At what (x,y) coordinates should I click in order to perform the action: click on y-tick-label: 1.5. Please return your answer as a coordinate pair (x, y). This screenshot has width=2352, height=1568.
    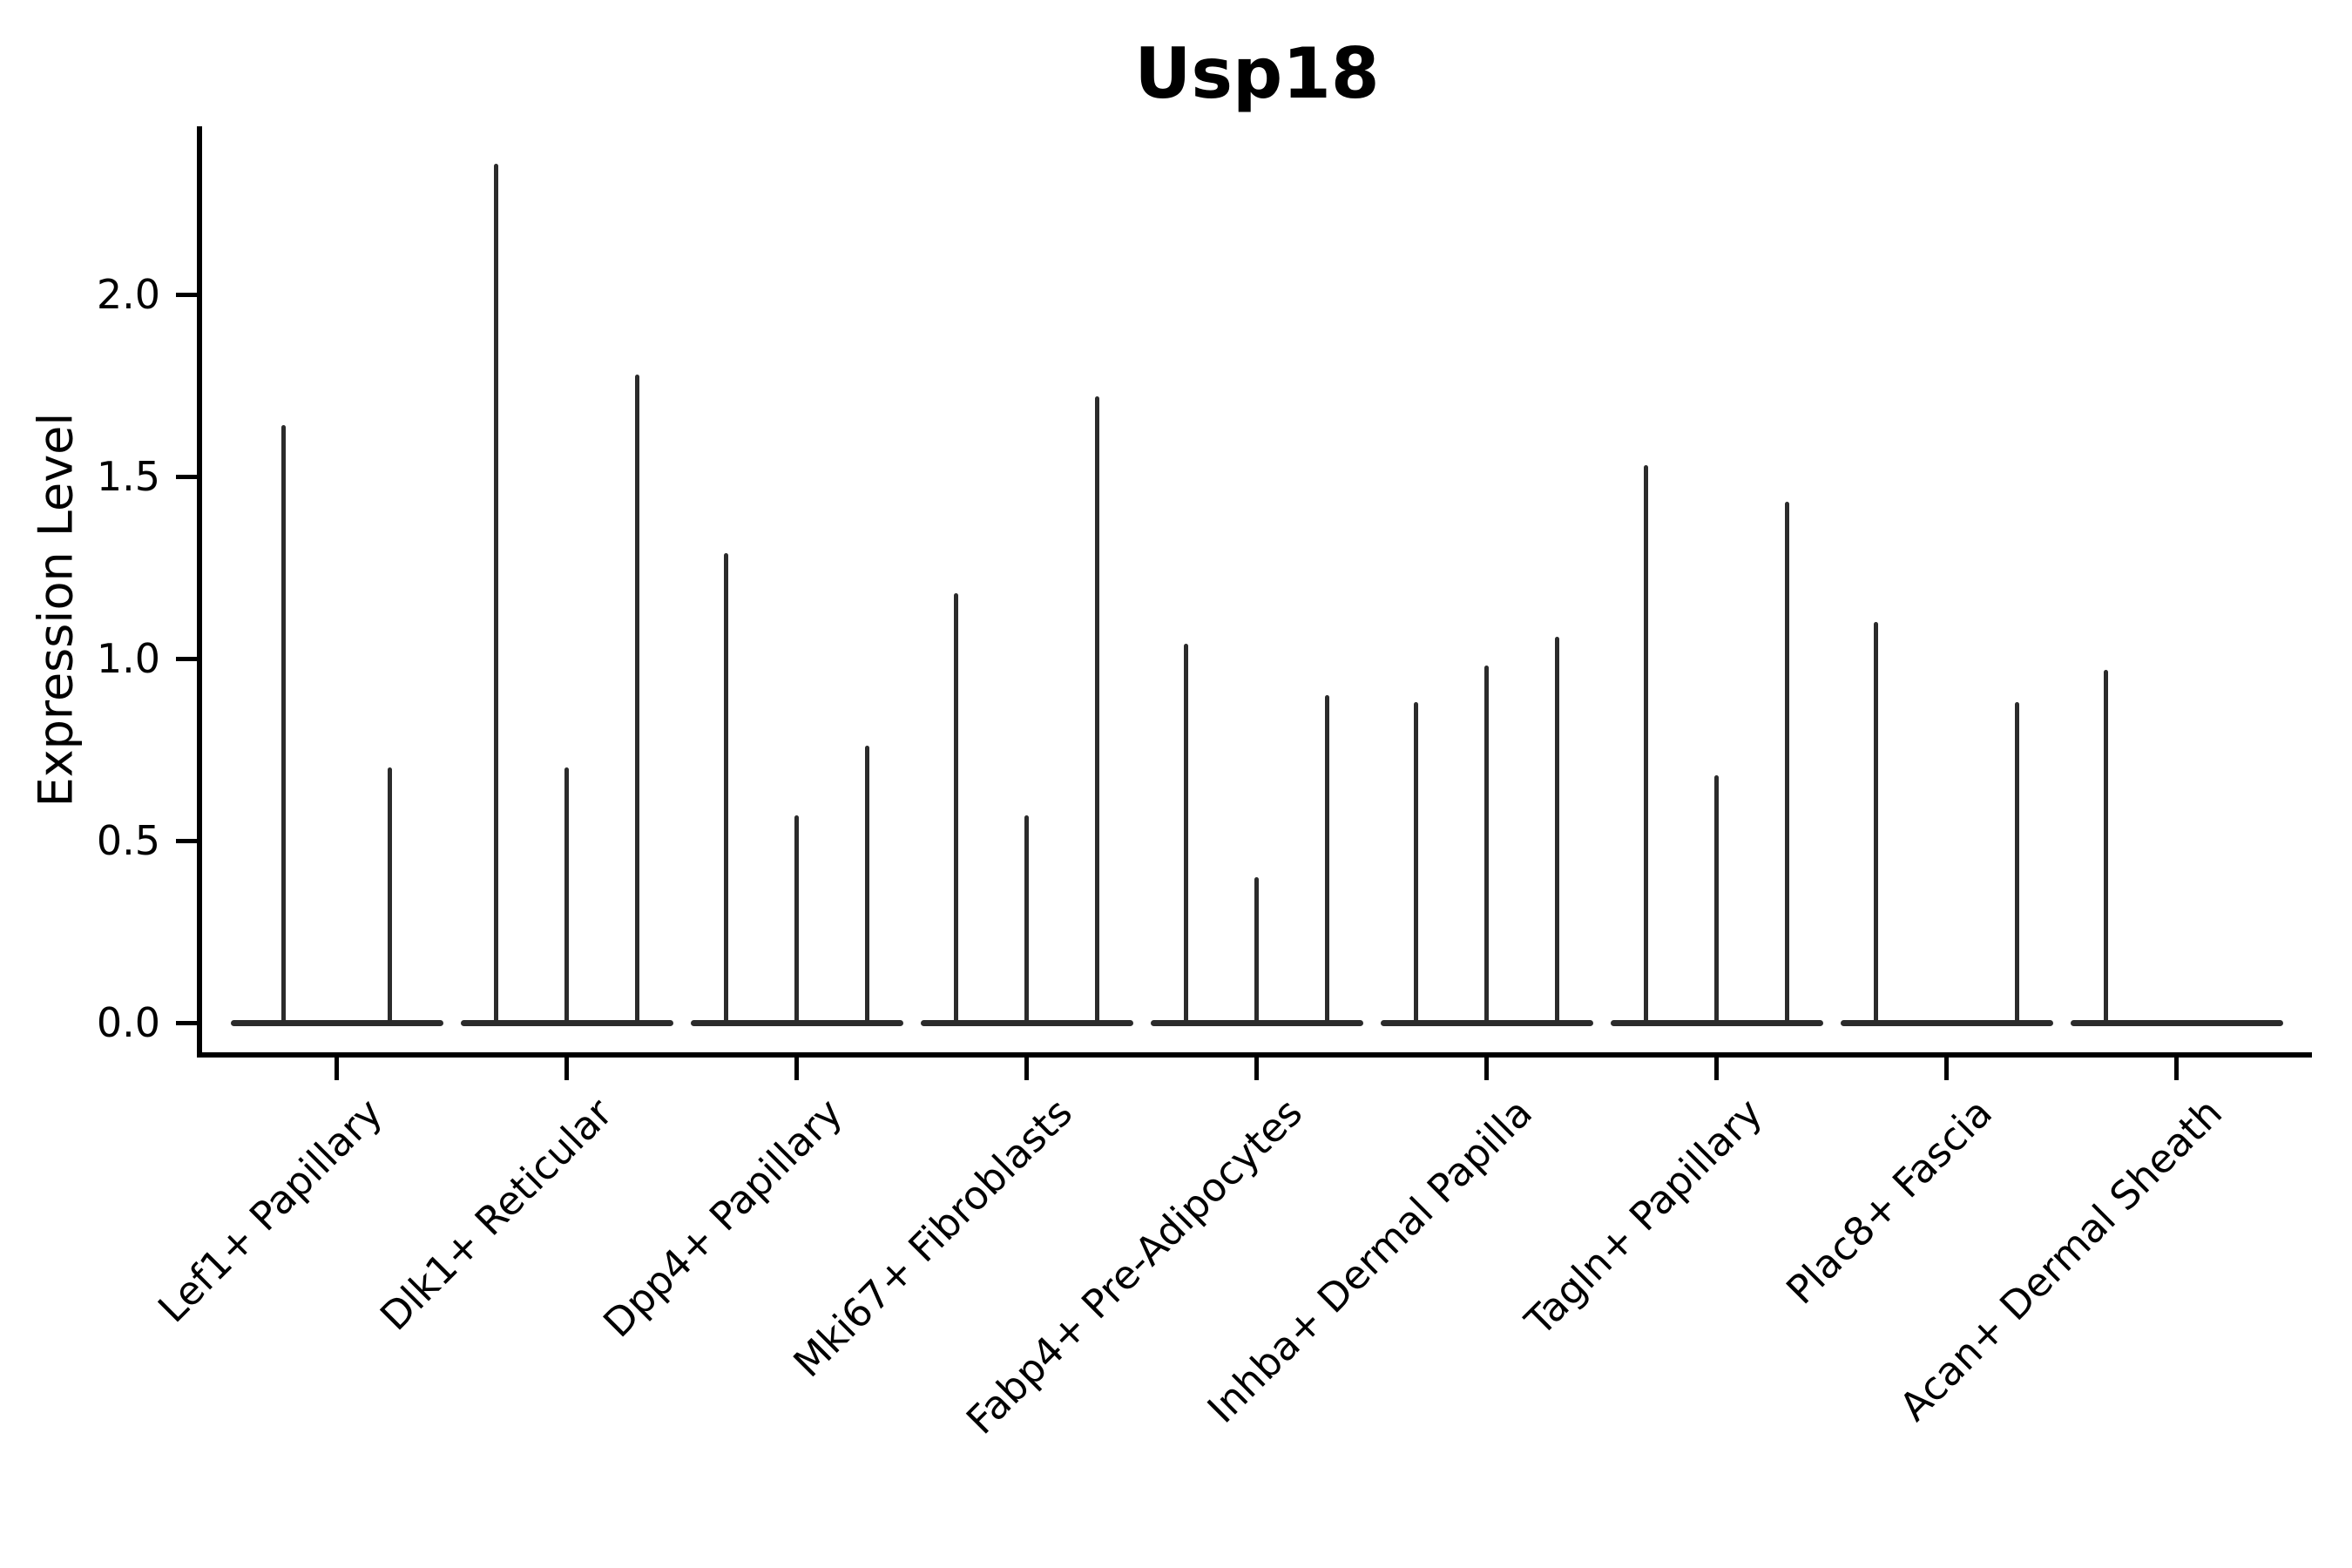
    Looking at the image, I should click on (128, 476).